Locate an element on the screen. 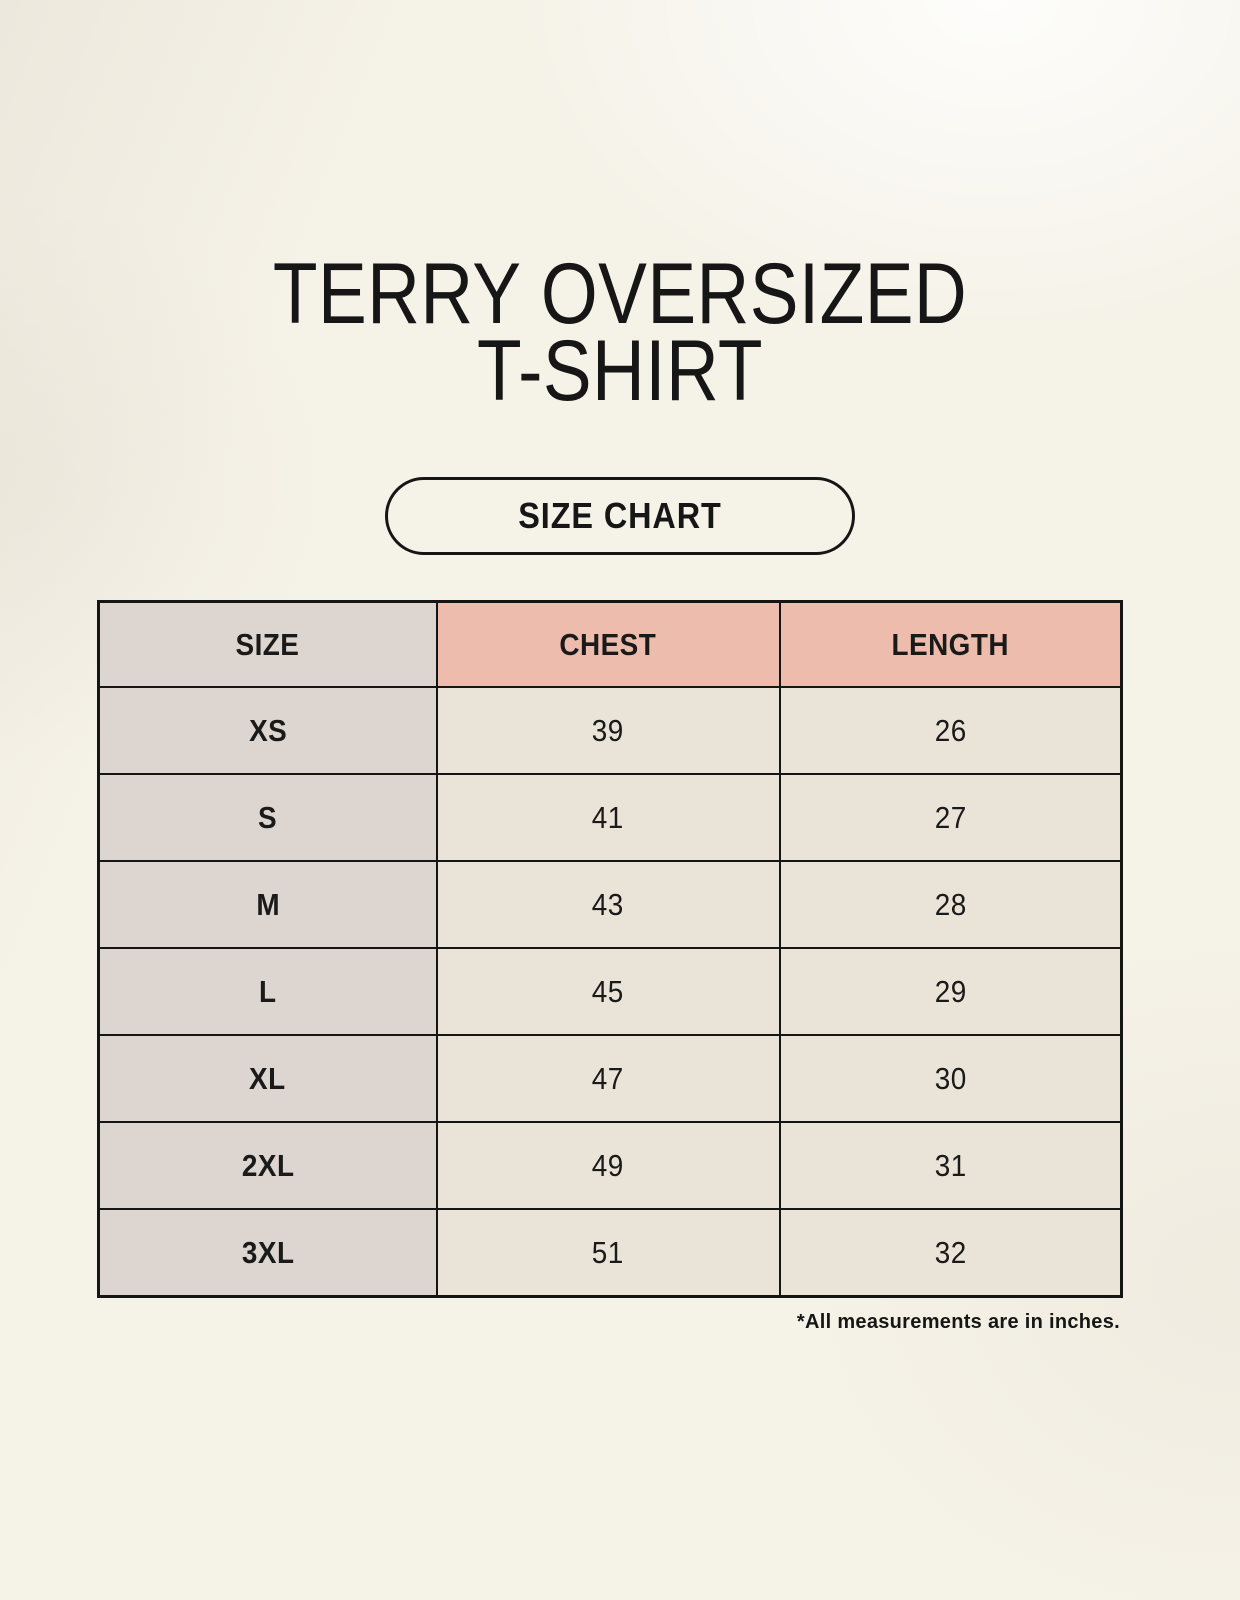 The image size is (1240, 1600). chest-value: 43 is located at coordinates (608, 904).